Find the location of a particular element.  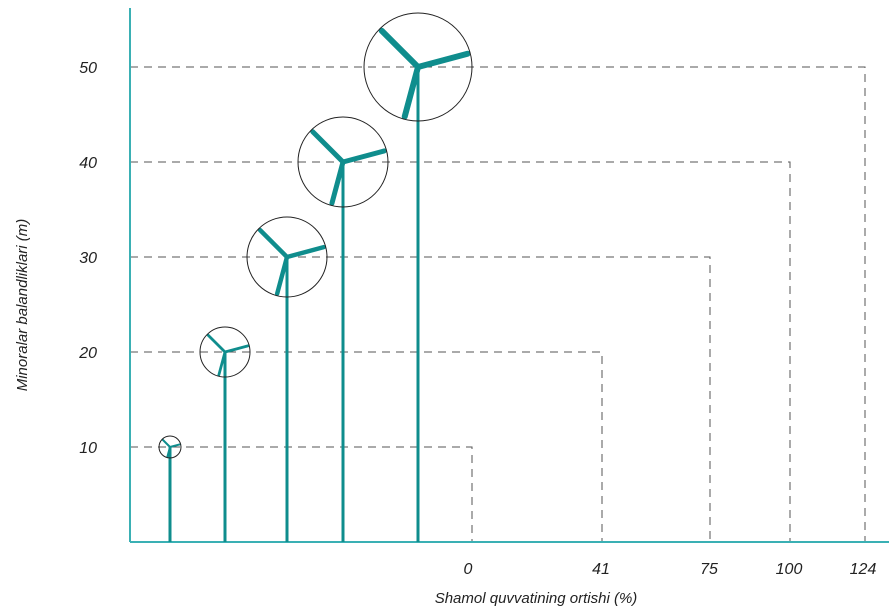

y-tick-label-40: 40 is located at coordinates (88, 163).